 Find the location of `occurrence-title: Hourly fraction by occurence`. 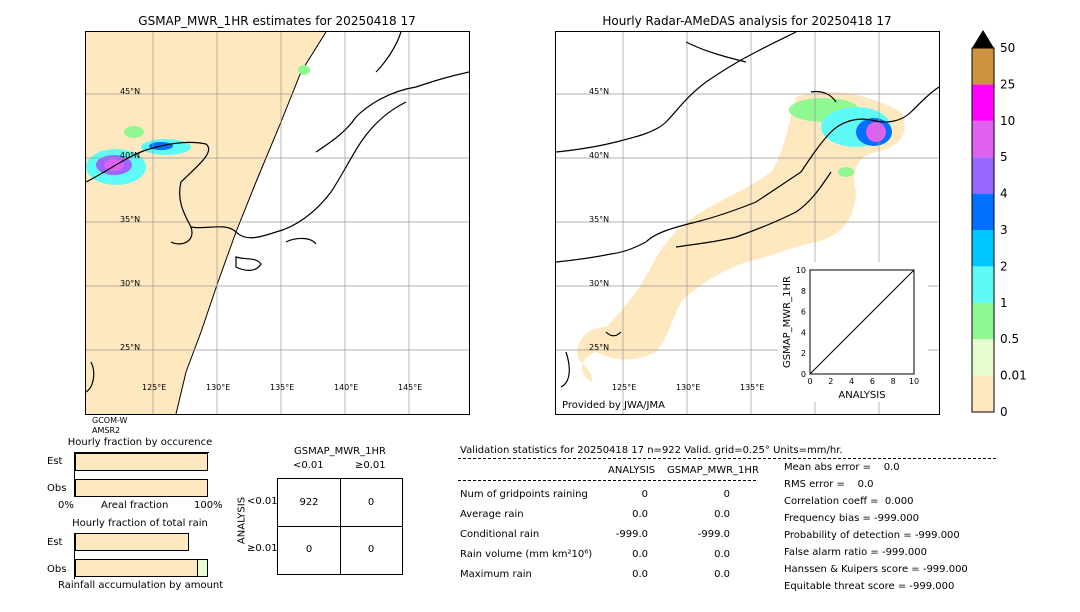

occurrence-title: Hourly fraction by occurence is located at coordinates (140, 442).